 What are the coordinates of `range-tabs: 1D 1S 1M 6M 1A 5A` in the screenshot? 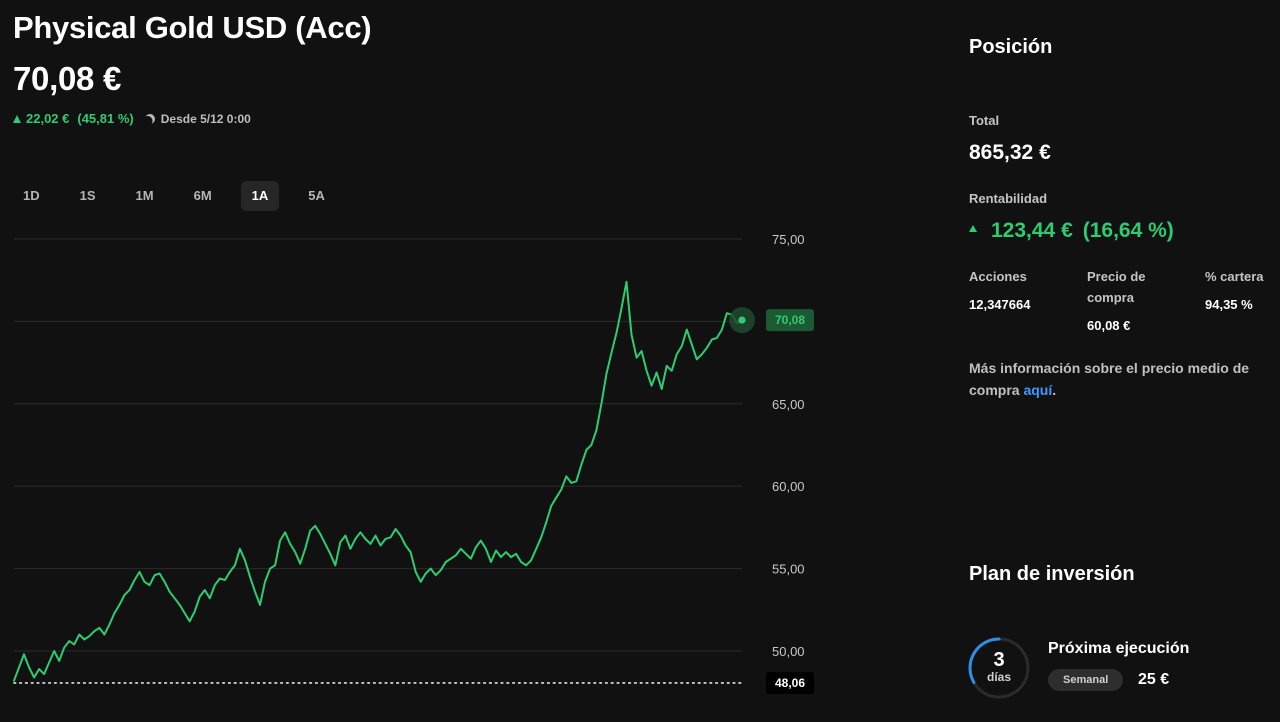 It's located at (183, 196).